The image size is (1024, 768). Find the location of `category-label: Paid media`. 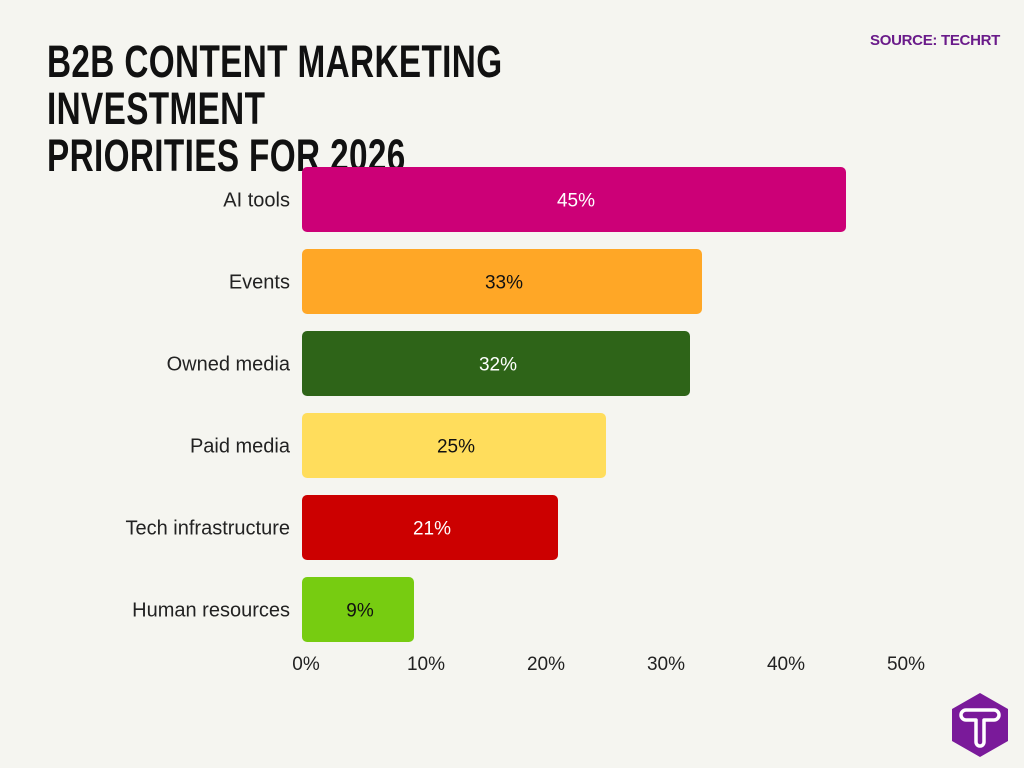

category-label: Paid media is located at coordinates (240, 447).